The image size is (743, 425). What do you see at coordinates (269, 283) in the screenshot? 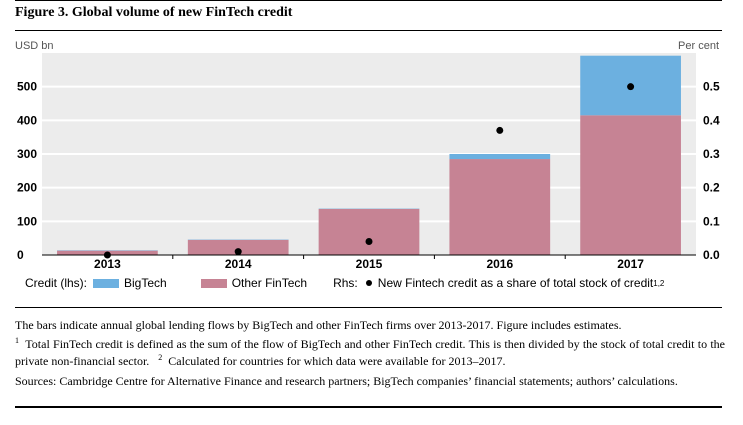
I see `legend-other-fintech-label: Other FinTech` at bounding box center [269, 283].